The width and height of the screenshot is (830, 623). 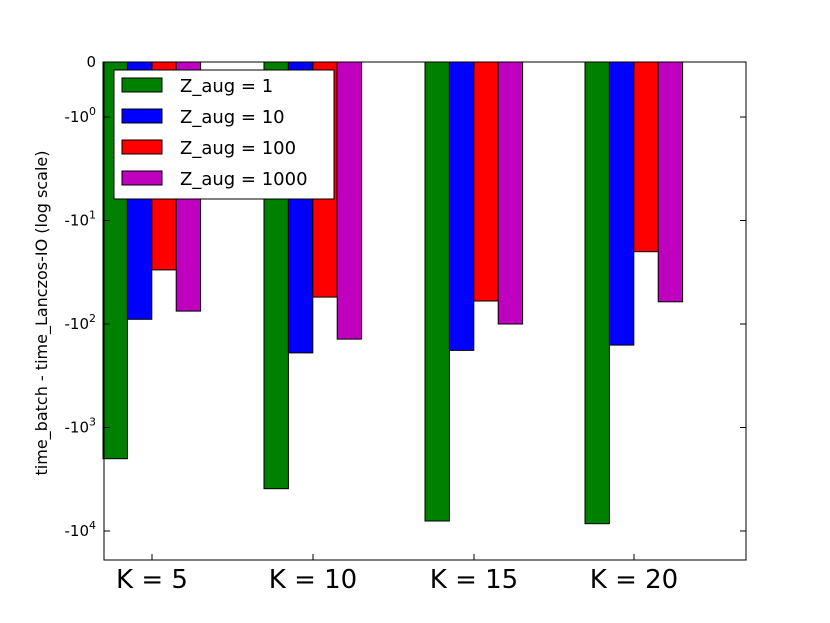 What do you see at coordinates (81, 529) in the screenshot?
I see `y-tick-label-5: -104` at bounding box center [81, 529].